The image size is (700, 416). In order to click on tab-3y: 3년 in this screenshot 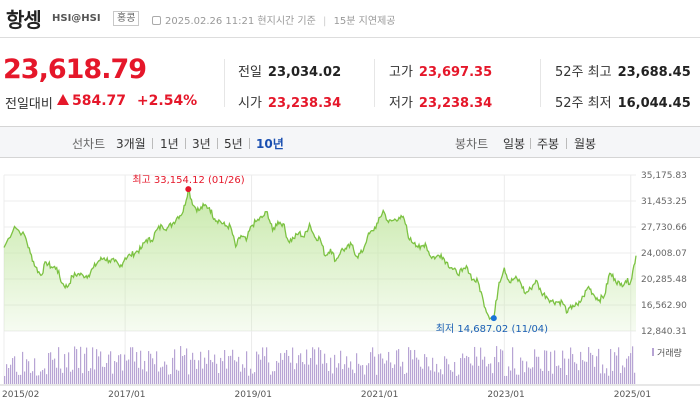, I will do `click(201, 144)`.